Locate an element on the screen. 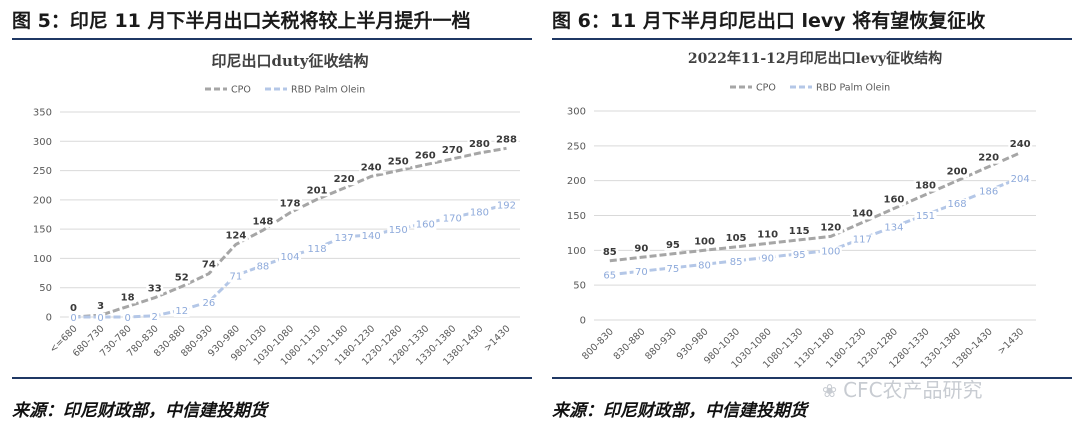 This screenshot has height=436, width=1080. y-tick-label: 200 is located at coordinates (576, 181).